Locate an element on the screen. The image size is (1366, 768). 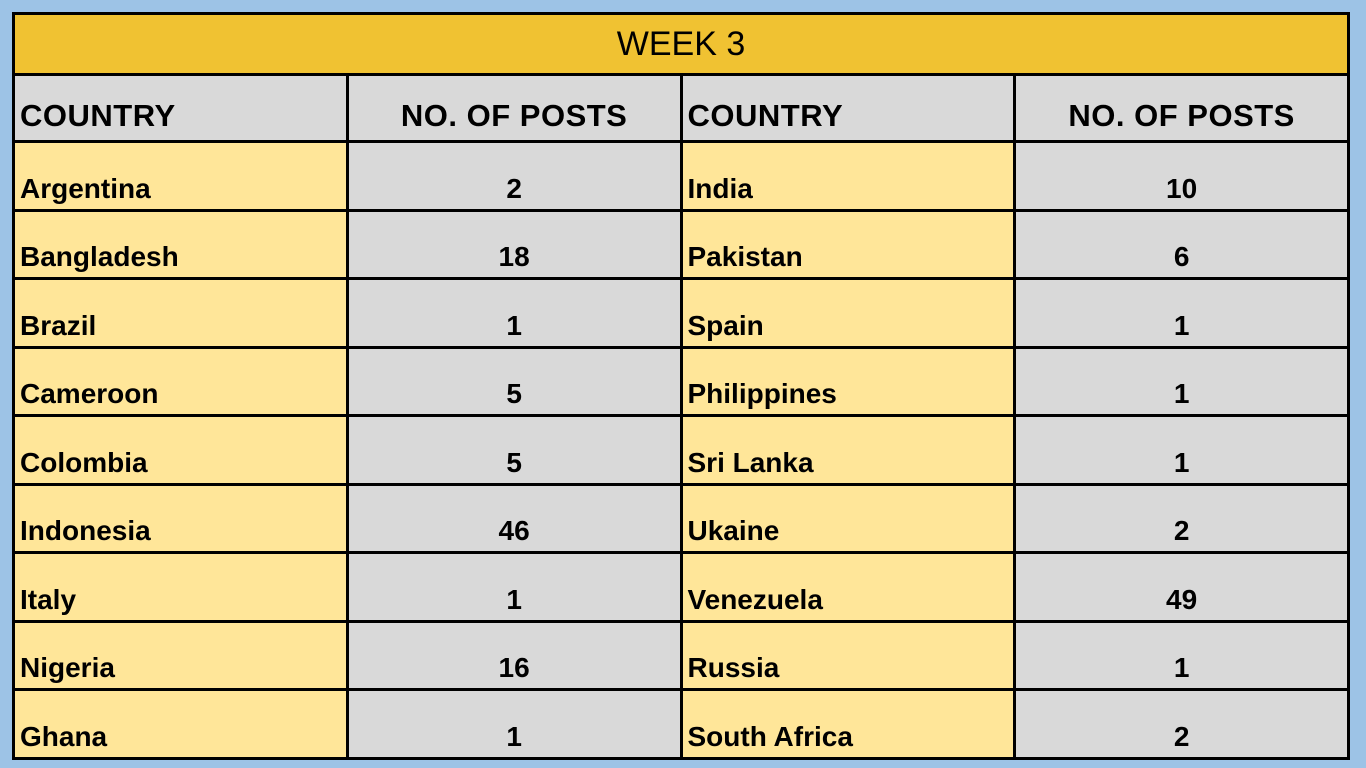
country-name: Nigeria is located at coordinates (180, 655).